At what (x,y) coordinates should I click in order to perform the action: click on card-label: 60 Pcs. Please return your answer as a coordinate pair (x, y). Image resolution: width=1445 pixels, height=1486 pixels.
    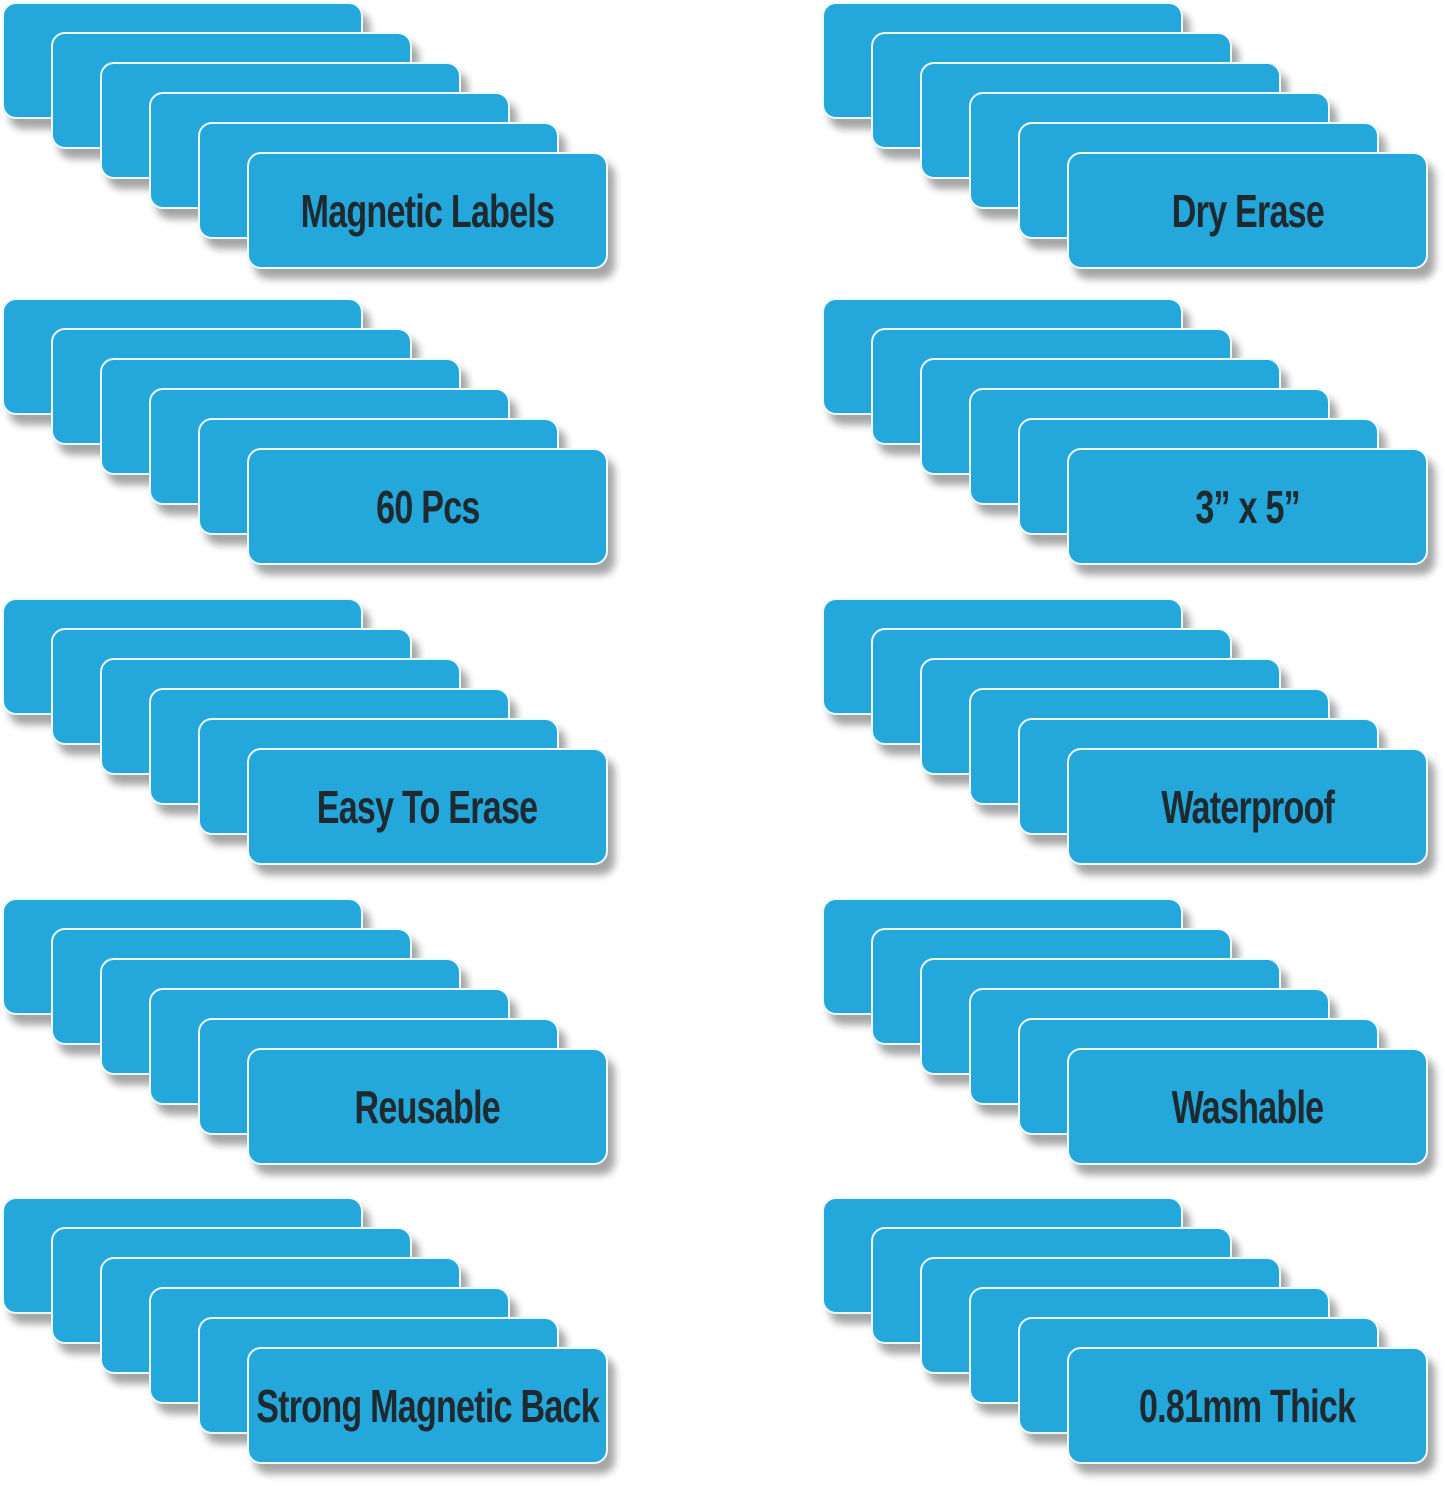
    Looking at the image, I should click on (427, 506).